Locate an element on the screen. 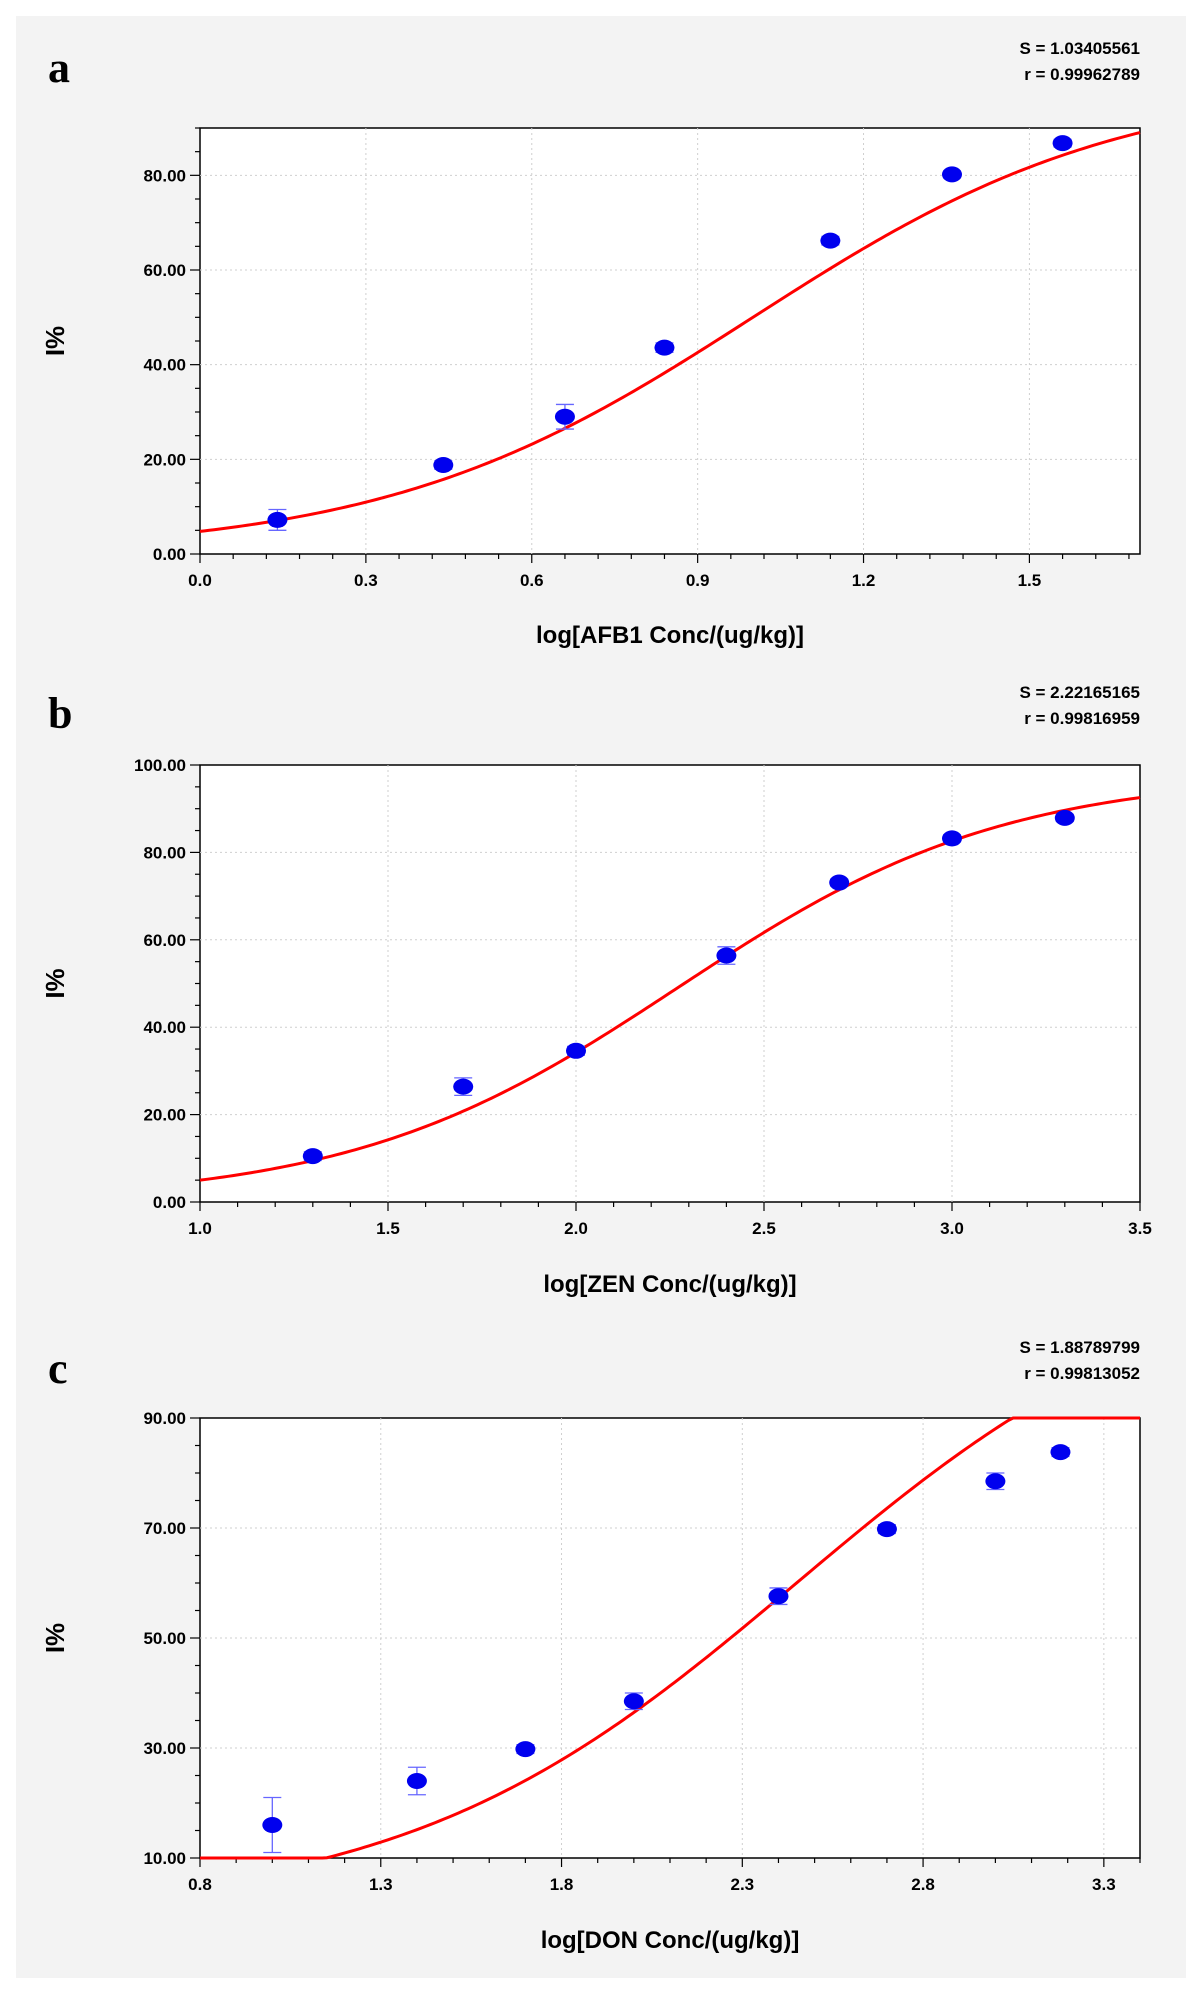  x-tick-label: 2.3 is located at coordinates (742, 1884).